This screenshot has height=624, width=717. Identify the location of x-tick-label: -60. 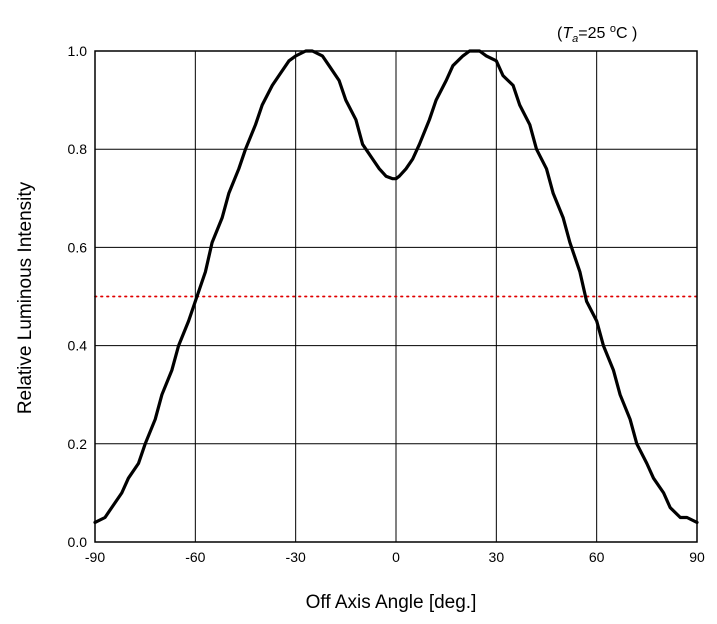
(195, 557).